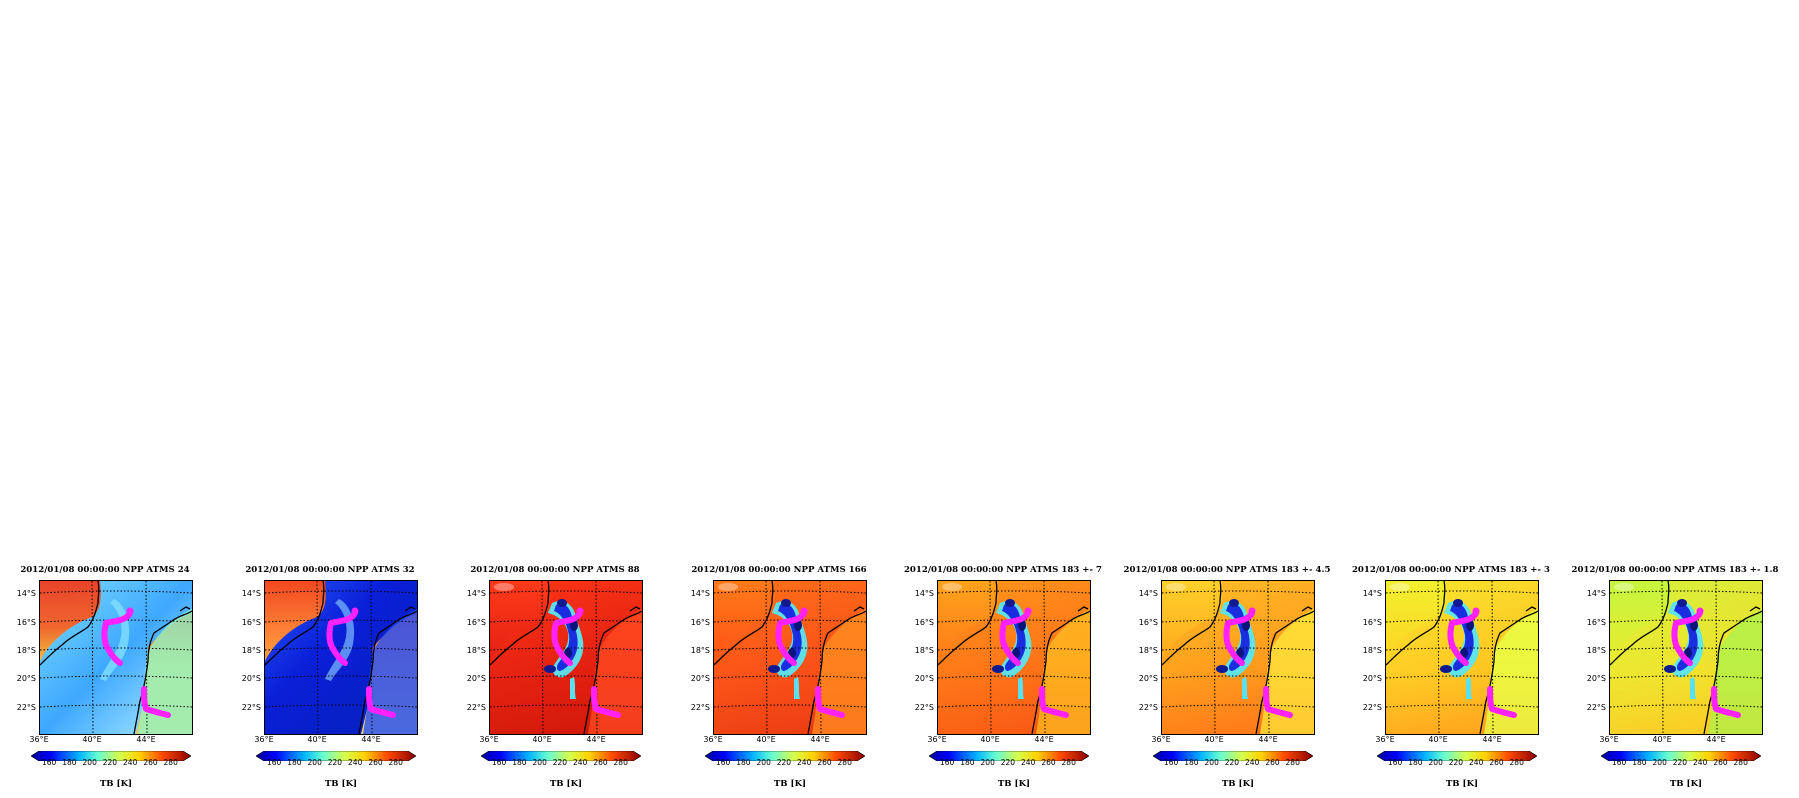  What do you see at coordinates (1675, 570) in the screenshot?
I see `panel-title: 2012/01/08 00:00:00 NPP ATMS 183 +- 1.8` at bounding box center [1675, 570].